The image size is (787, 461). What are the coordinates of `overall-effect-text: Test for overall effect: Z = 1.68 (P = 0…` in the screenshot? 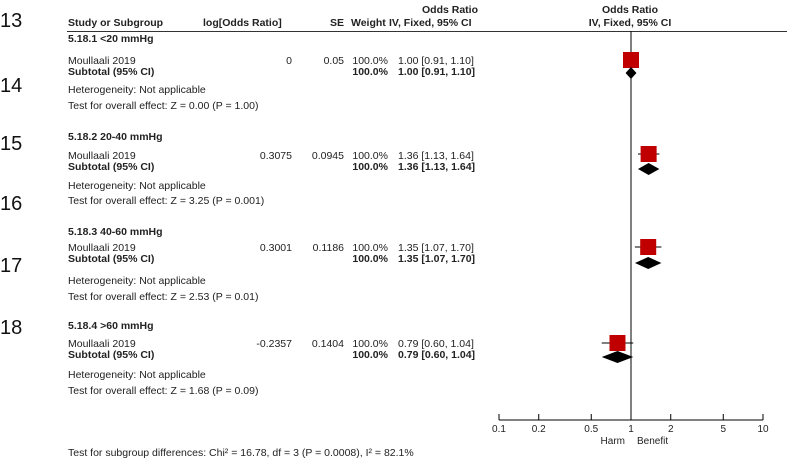 It's located at (163, 391).